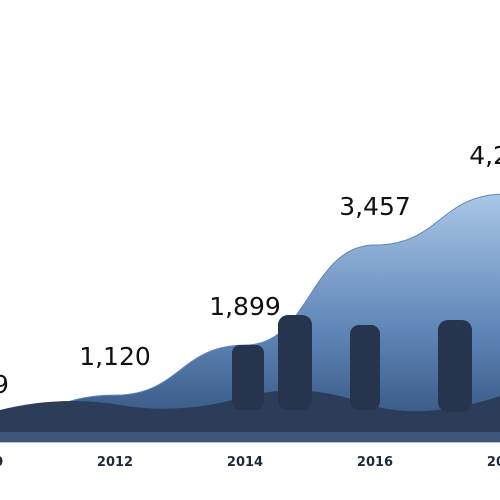 The image size is (500, 500). Describe the element at coordinates (245, 306) in the screenshot. I see `value-label: 1,899` at that location.